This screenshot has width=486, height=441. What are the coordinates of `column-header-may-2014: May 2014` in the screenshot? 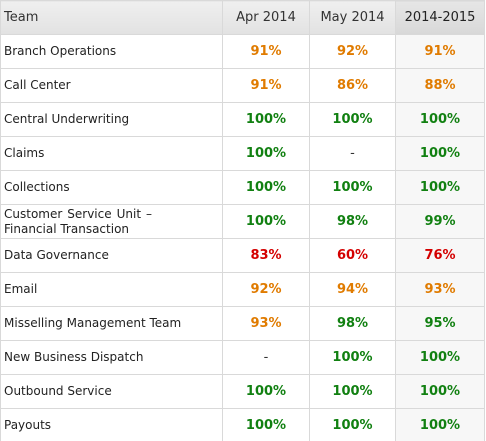 It's located at (352, 17).